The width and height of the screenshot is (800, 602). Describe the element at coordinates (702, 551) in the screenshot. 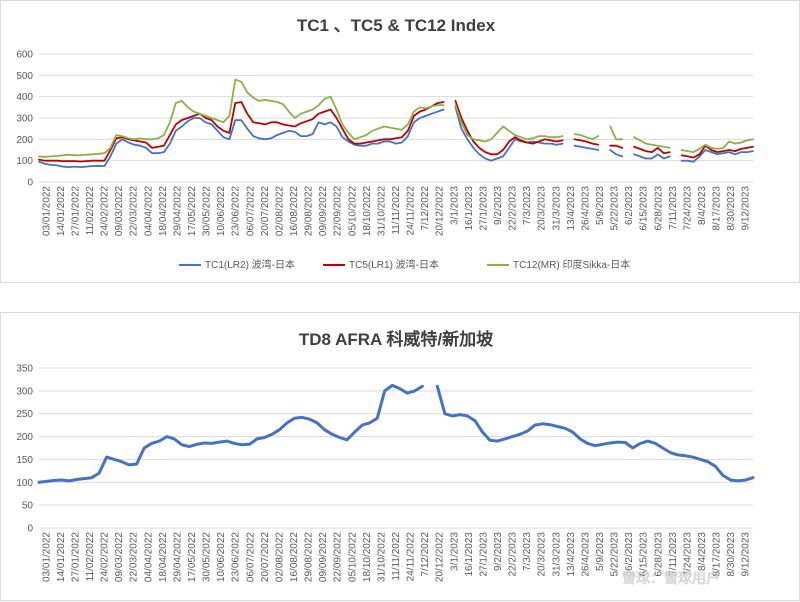

I see `x-tick-label: 8/4/2023` at that location.